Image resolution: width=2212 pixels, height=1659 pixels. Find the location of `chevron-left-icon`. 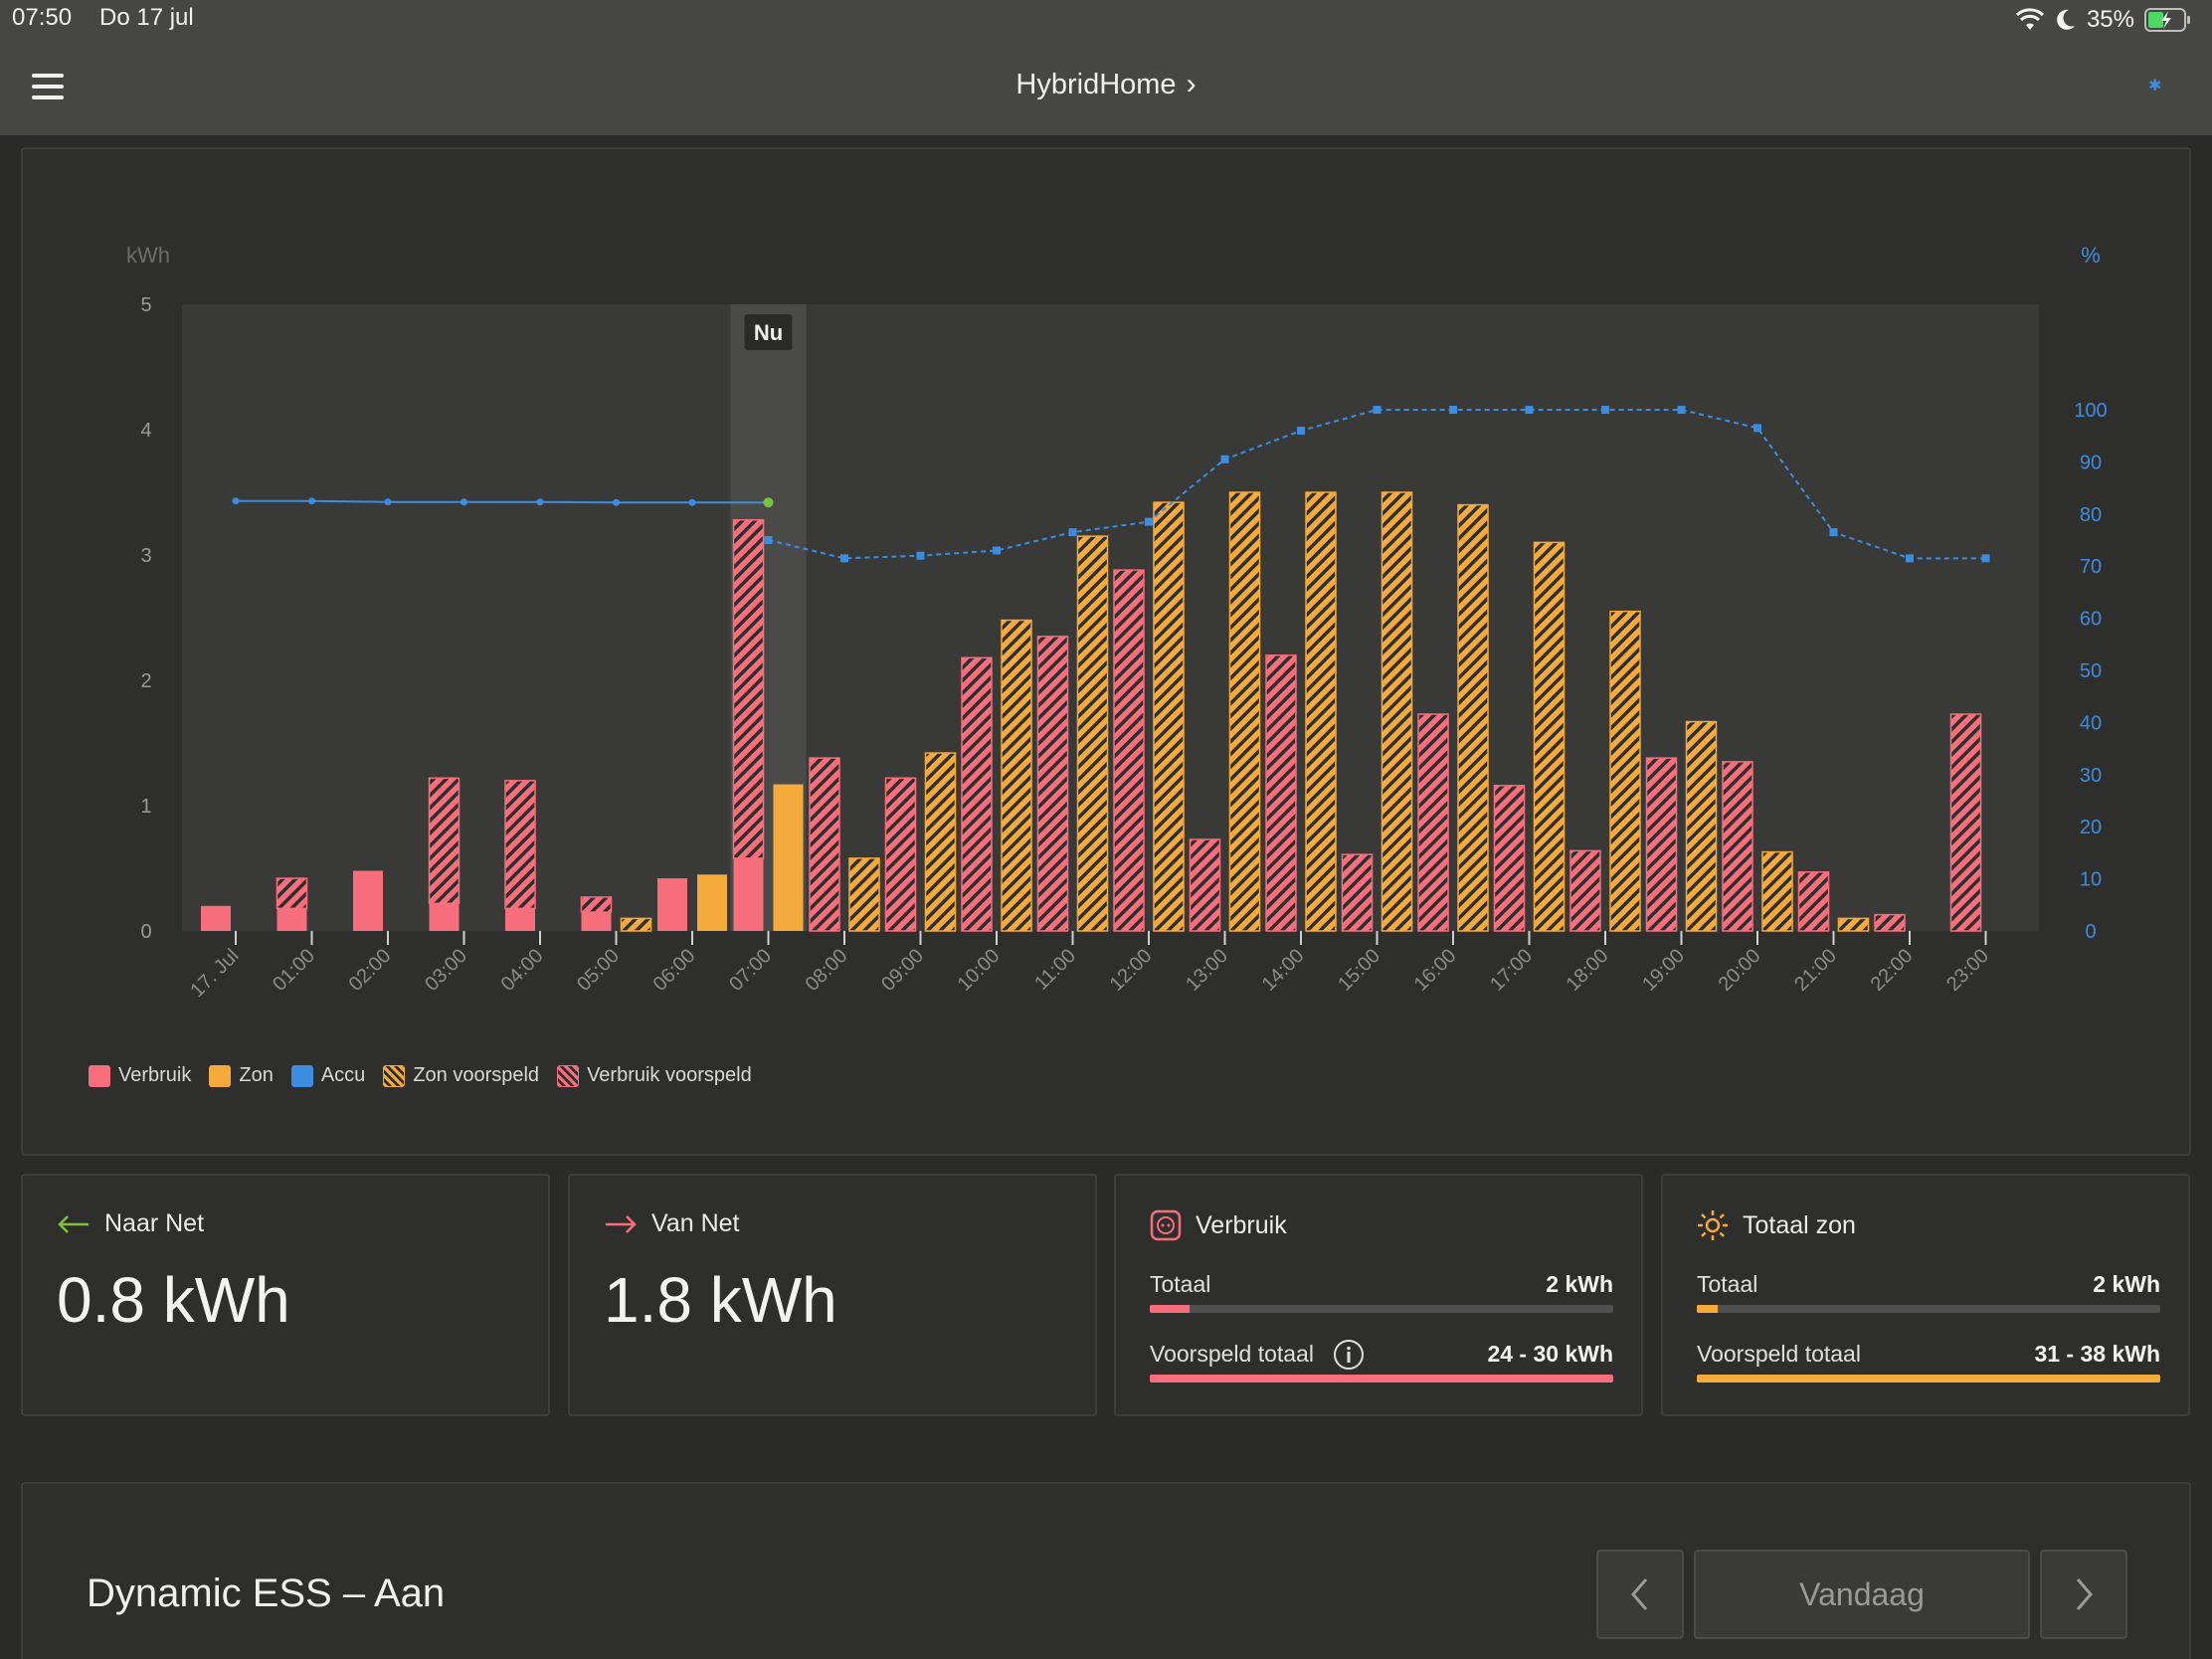

chevron-left-icon is located at coordinates (1639, 1594).